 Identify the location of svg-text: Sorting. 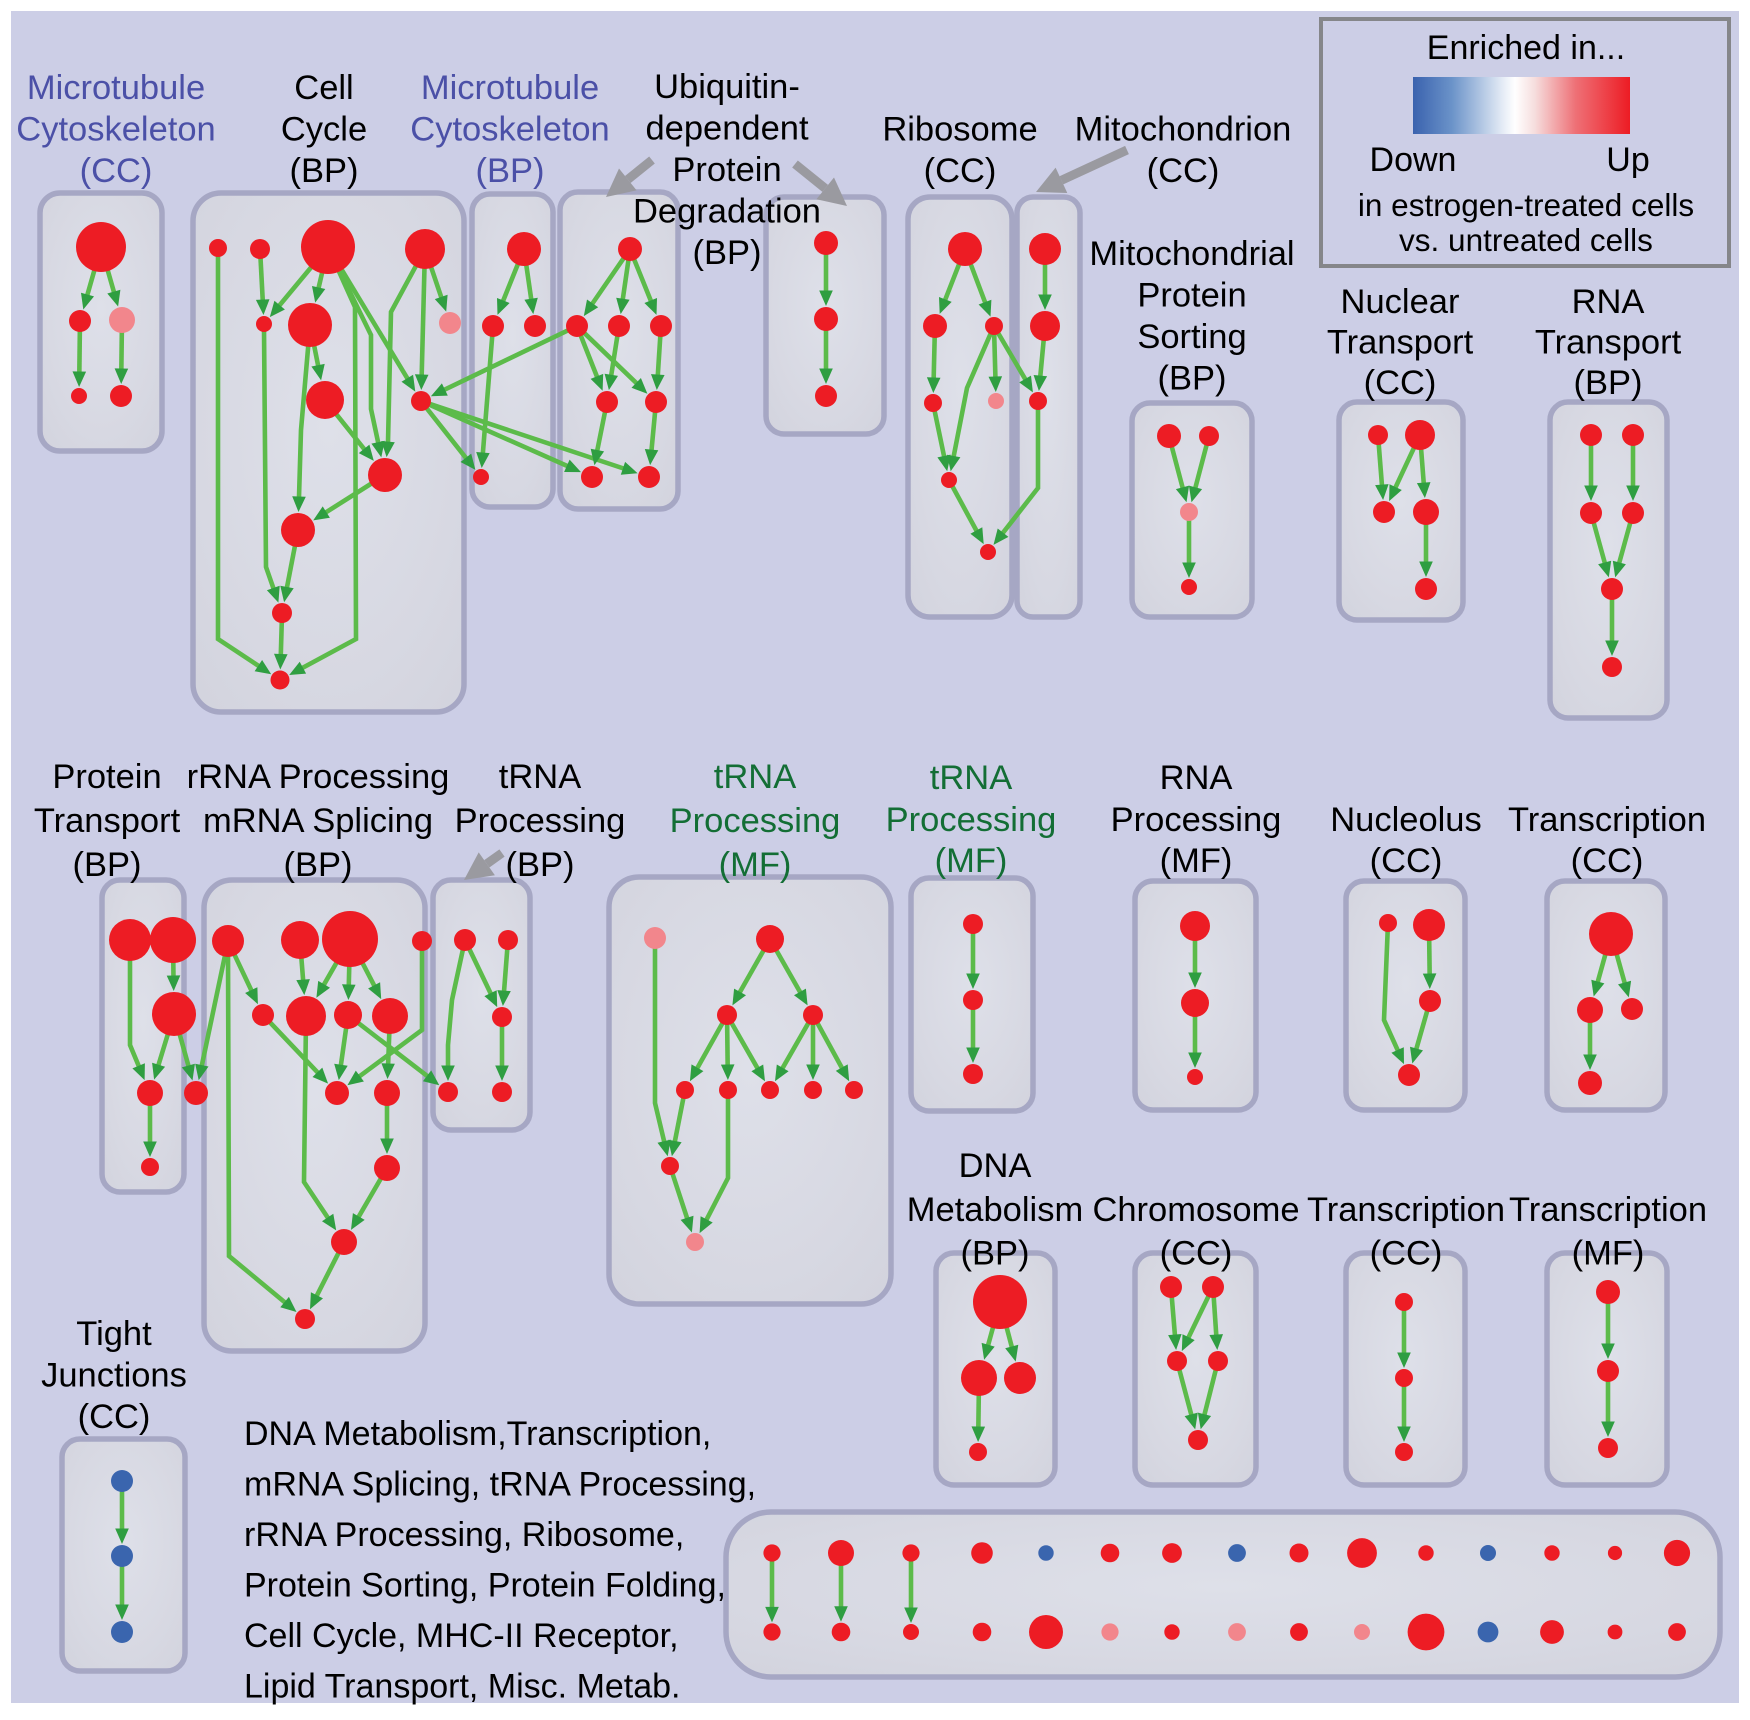
(1191, 337).